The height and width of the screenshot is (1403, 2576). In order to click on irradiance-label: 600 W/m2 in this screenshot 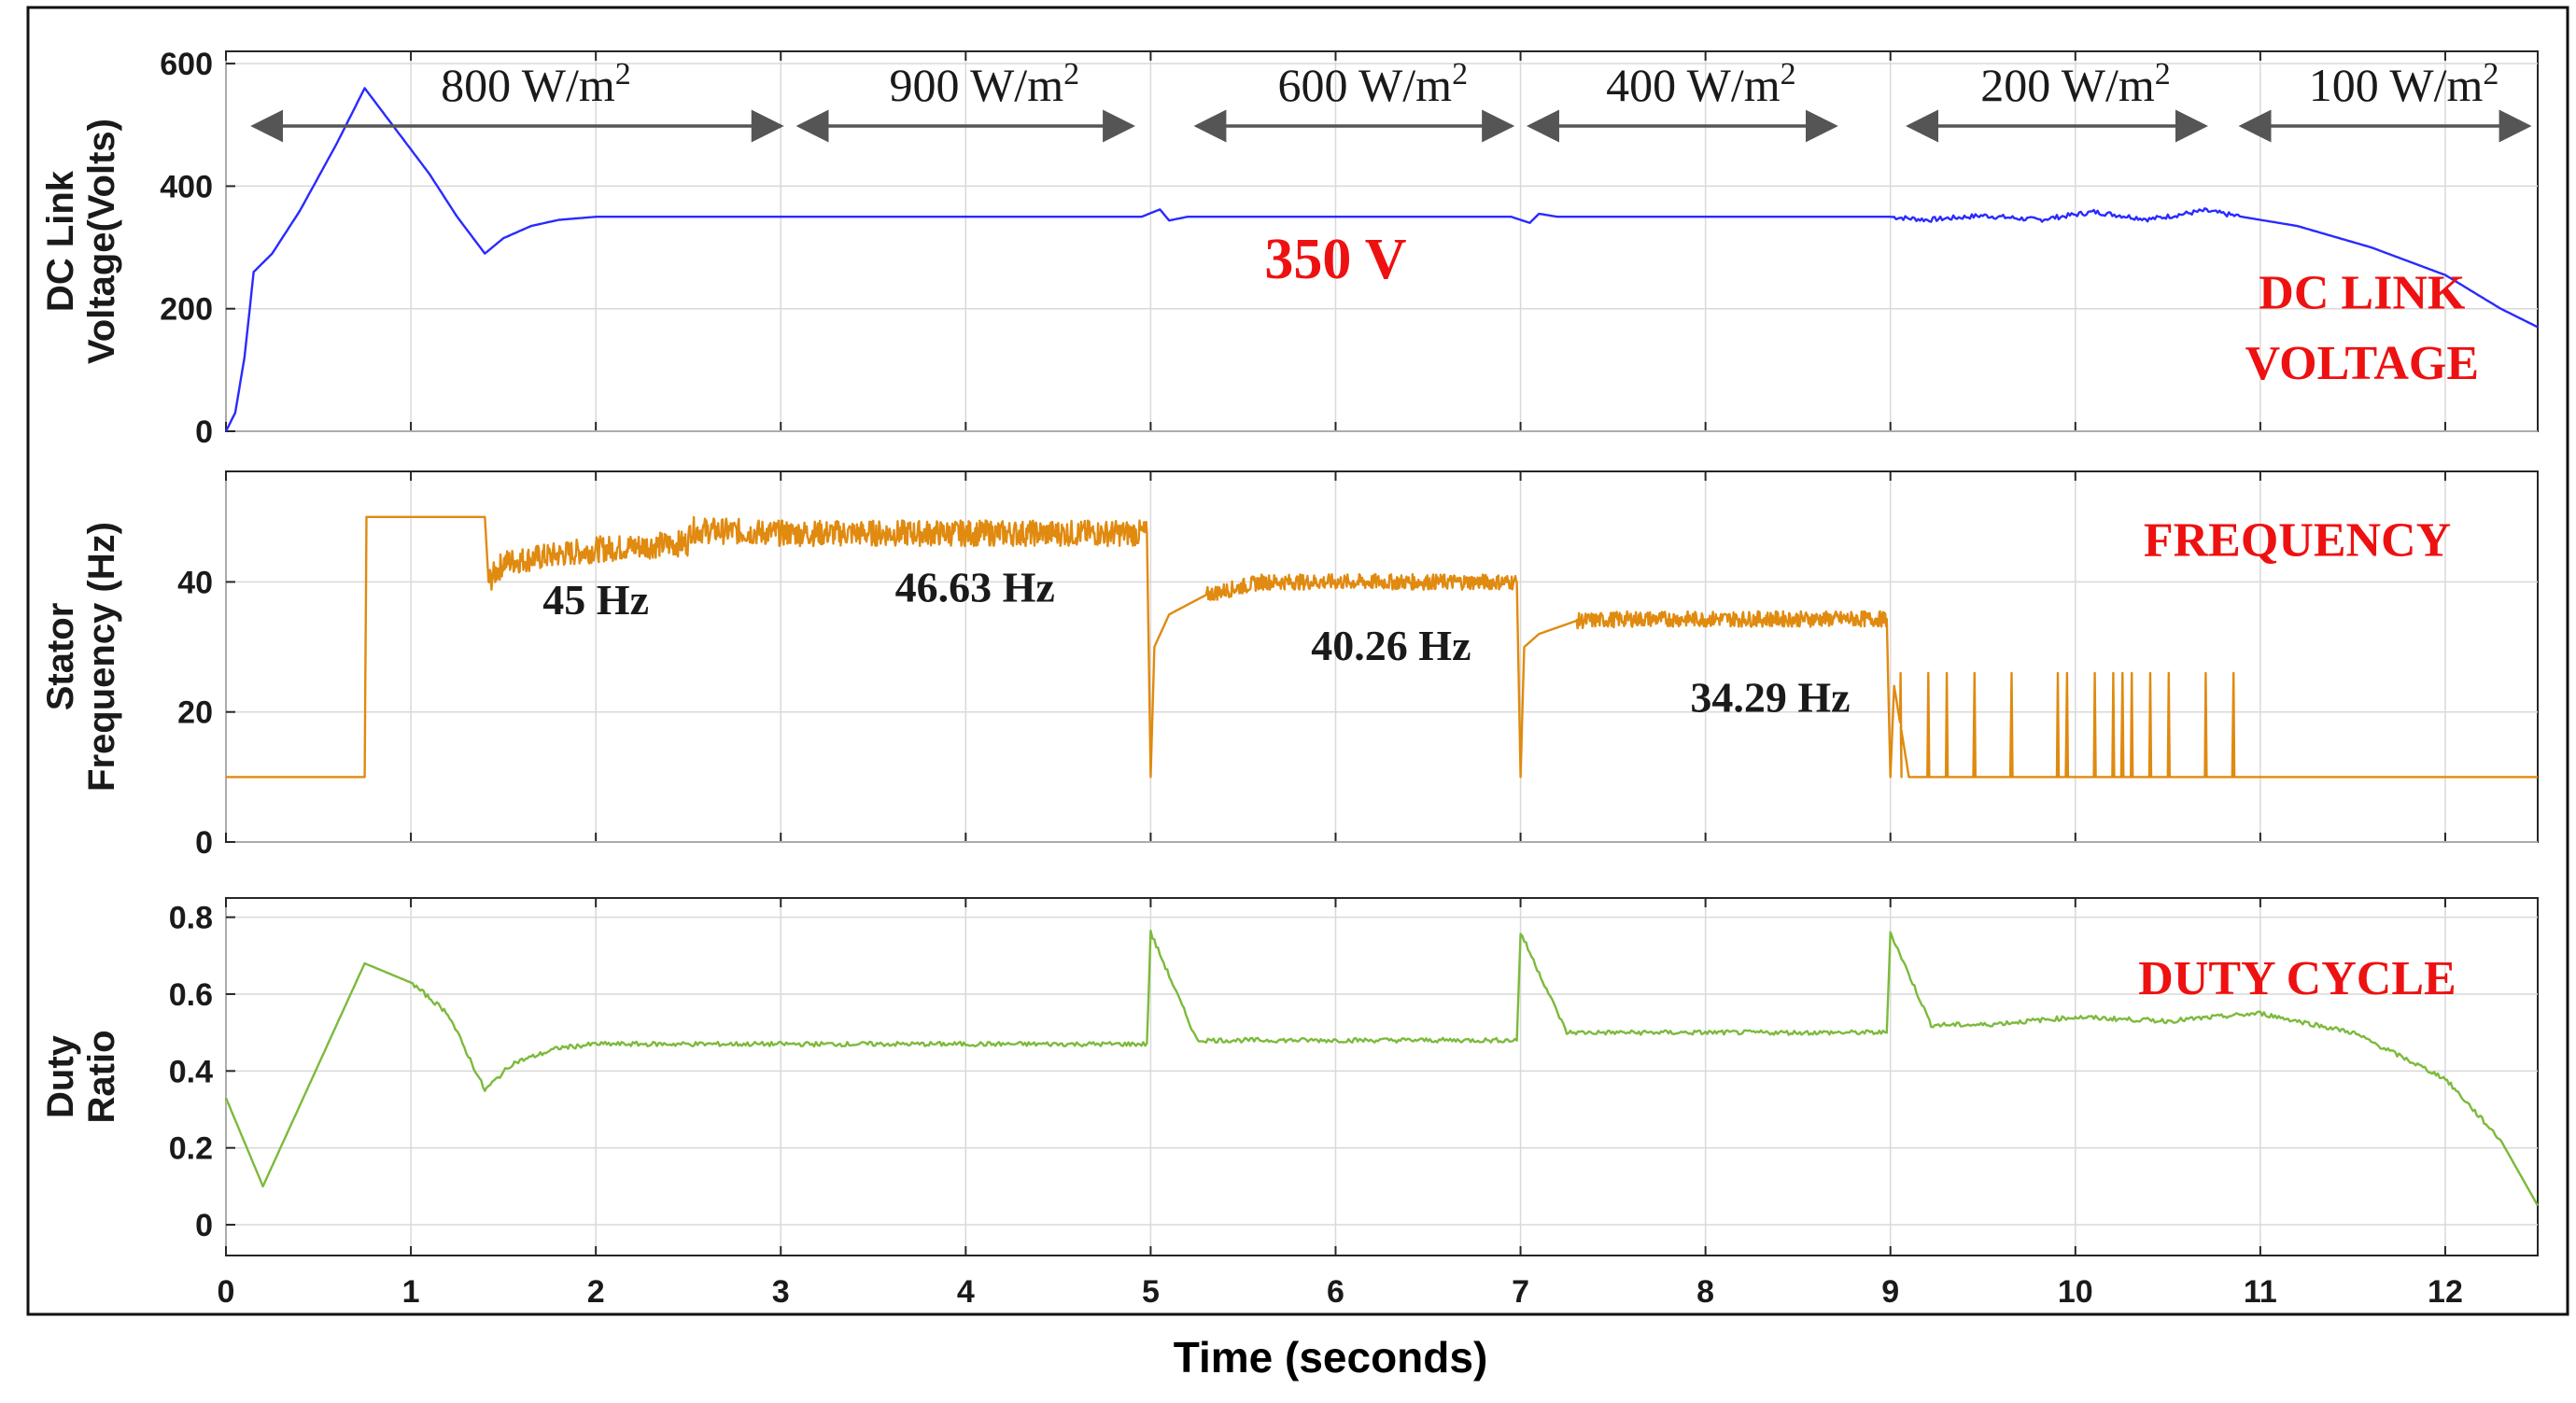, I will do `click(1372, 84)`.